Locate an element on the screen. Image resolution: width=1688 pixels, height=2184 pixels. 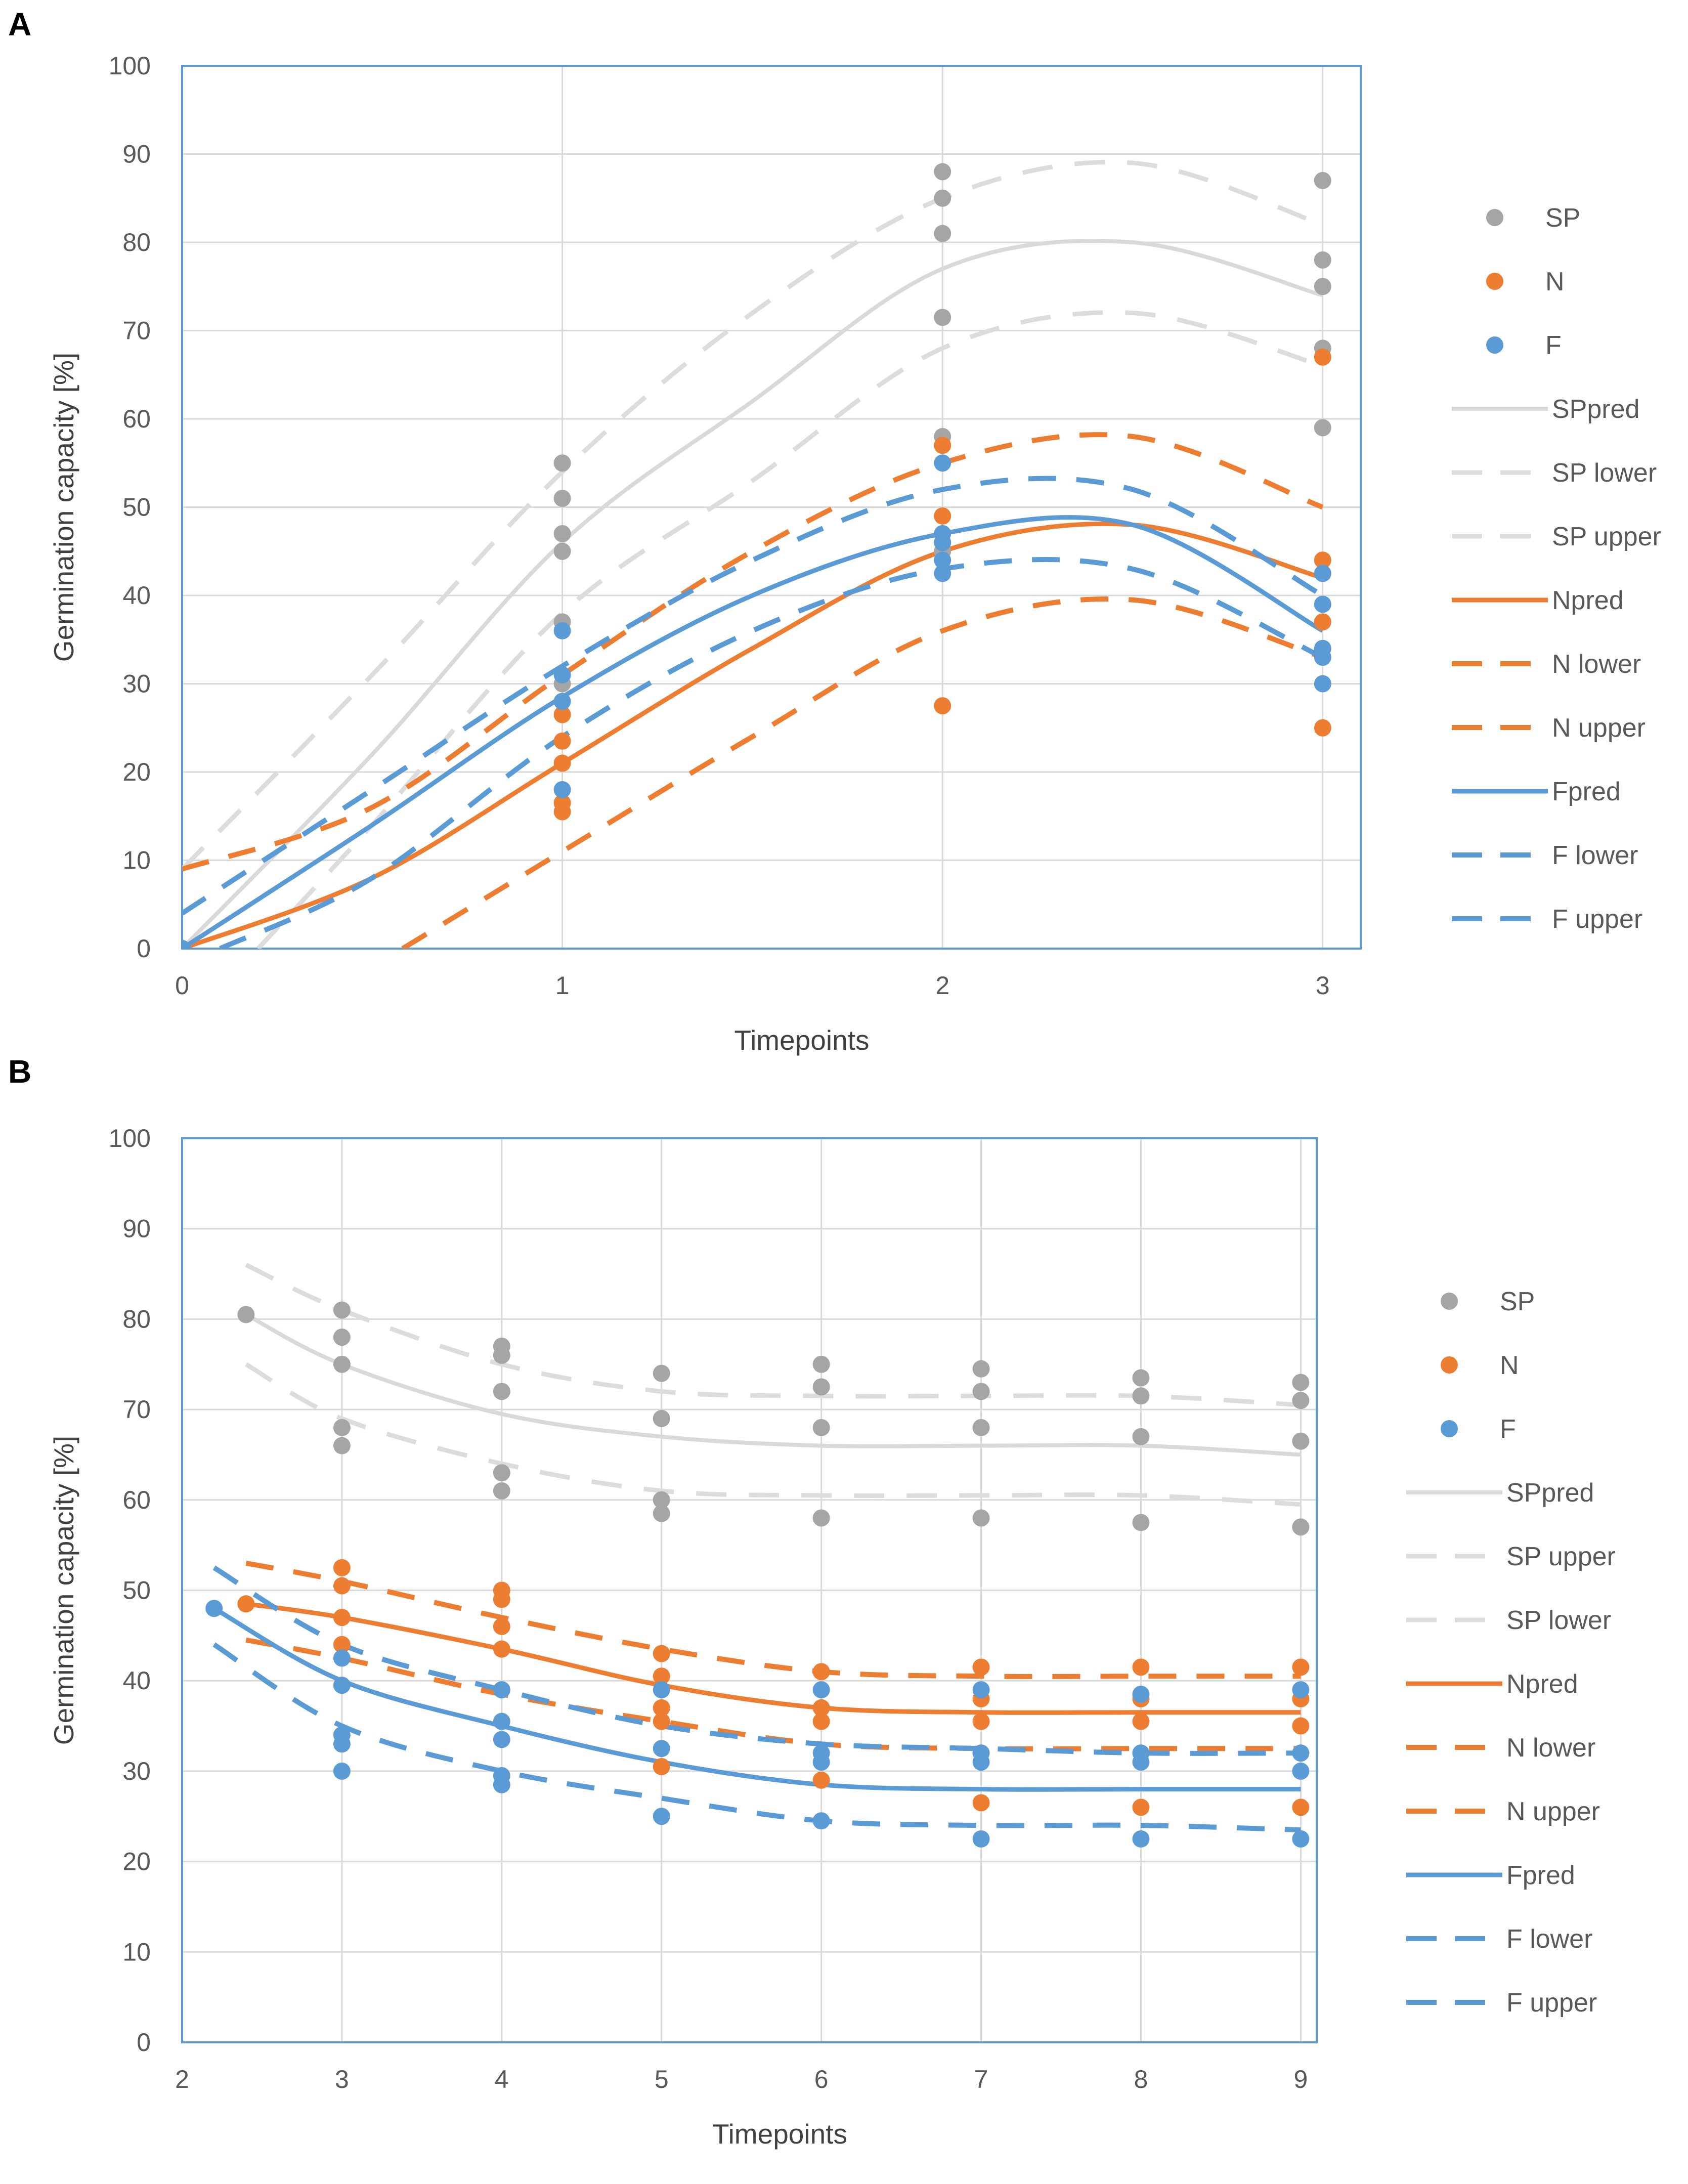
panel-b-legend-label-fpred: Fpred is located at coordinates (1540, 1876).